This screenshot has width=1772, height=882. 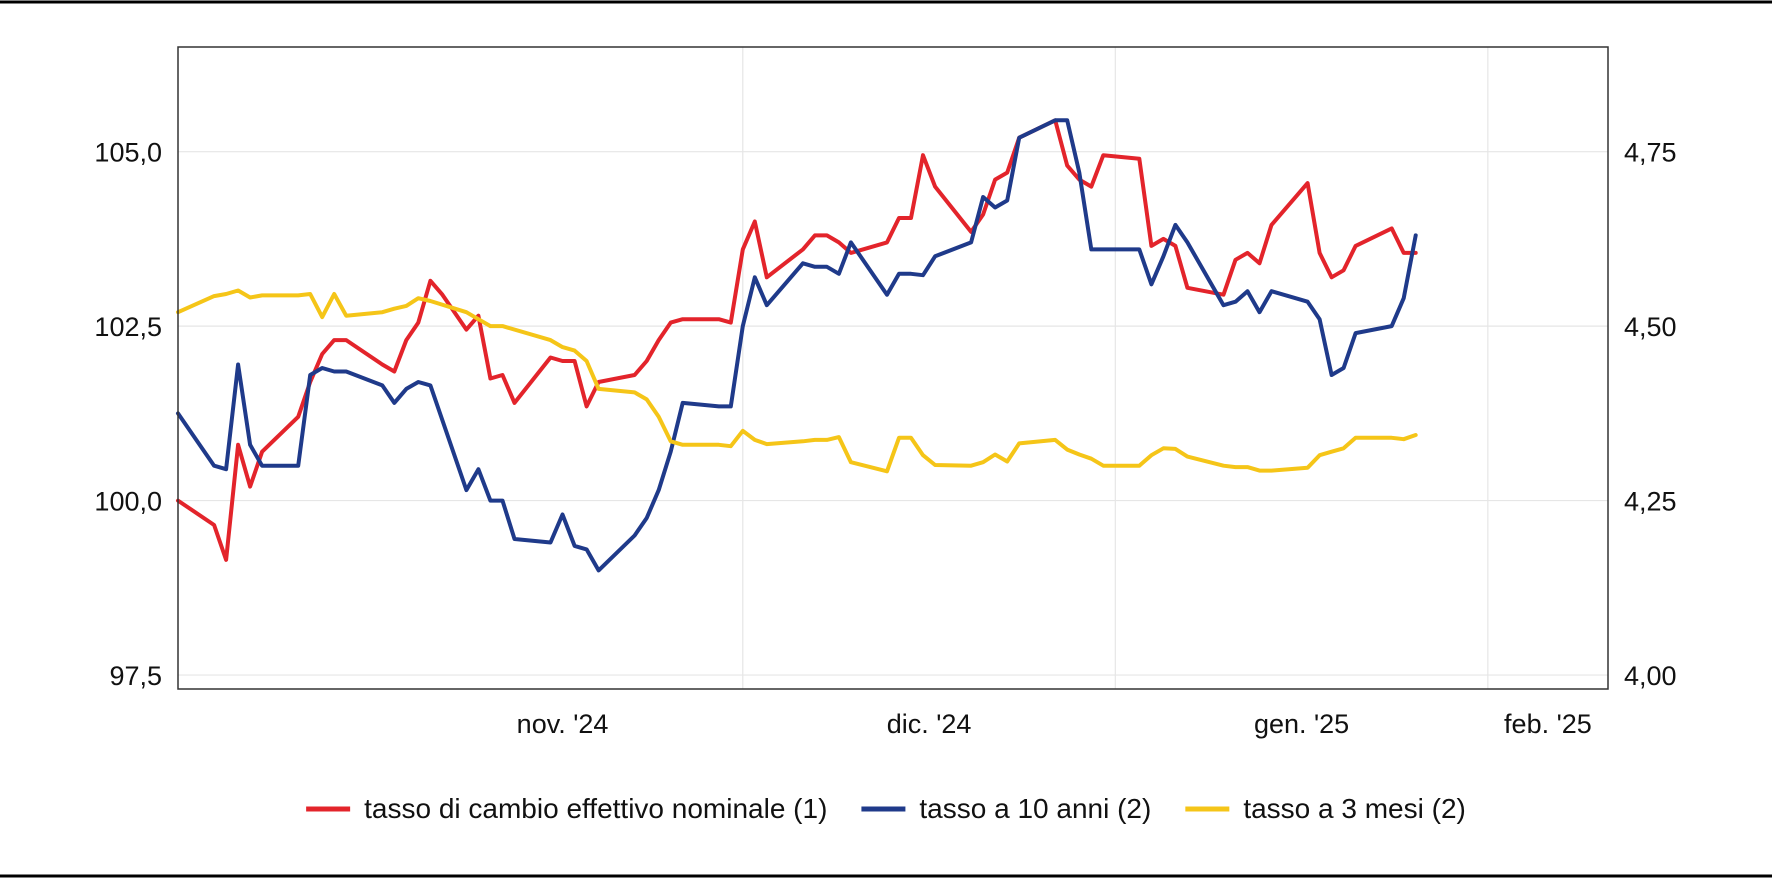 What do you see at coordinates (1650, 327) in the screenshot?
I see `y-right-tick-label: 4,50` at bounding box center [1650, 327].